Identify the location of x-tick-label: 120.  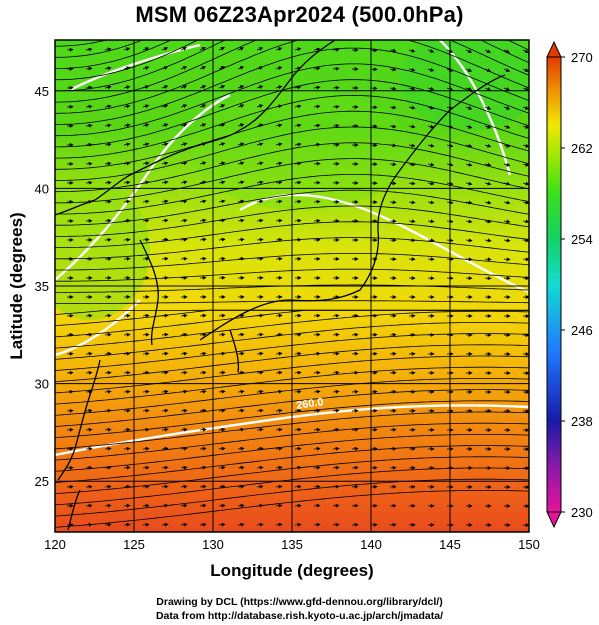
(55, 544).